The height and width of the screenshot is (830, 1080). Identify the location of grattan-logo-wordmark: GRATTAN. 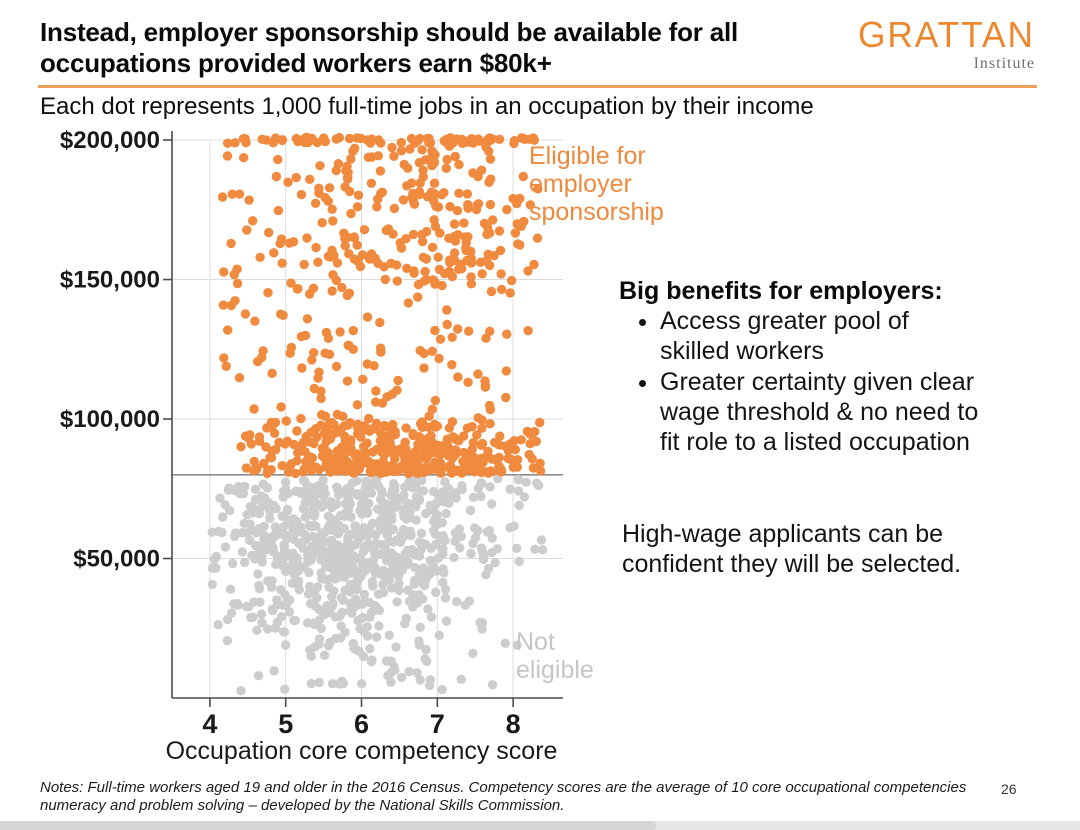
(946, 34).